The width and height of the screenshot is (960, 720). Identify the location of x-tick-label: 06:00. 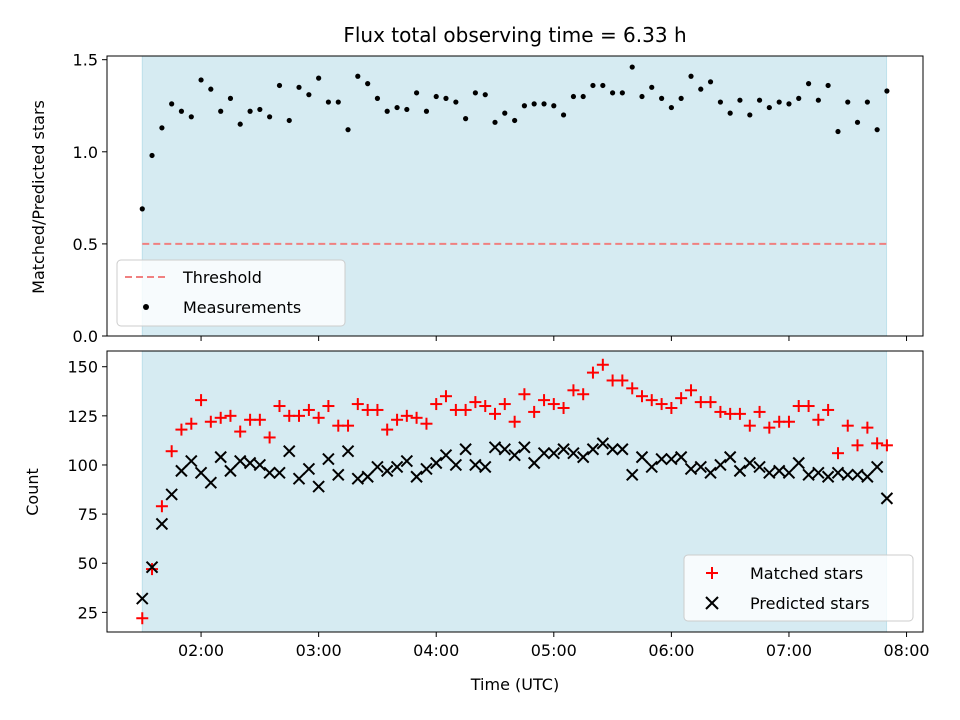
(671, 650).